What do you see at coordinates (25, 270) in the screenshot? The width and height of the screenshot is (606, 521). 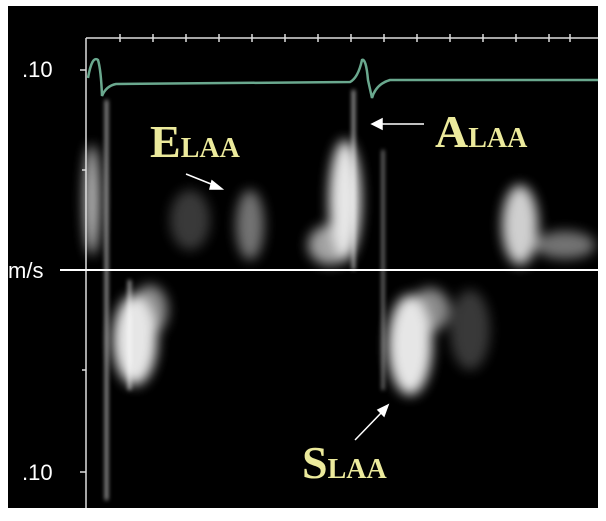 I see `scale-unit: m/s` at bounding box center [25, 270].